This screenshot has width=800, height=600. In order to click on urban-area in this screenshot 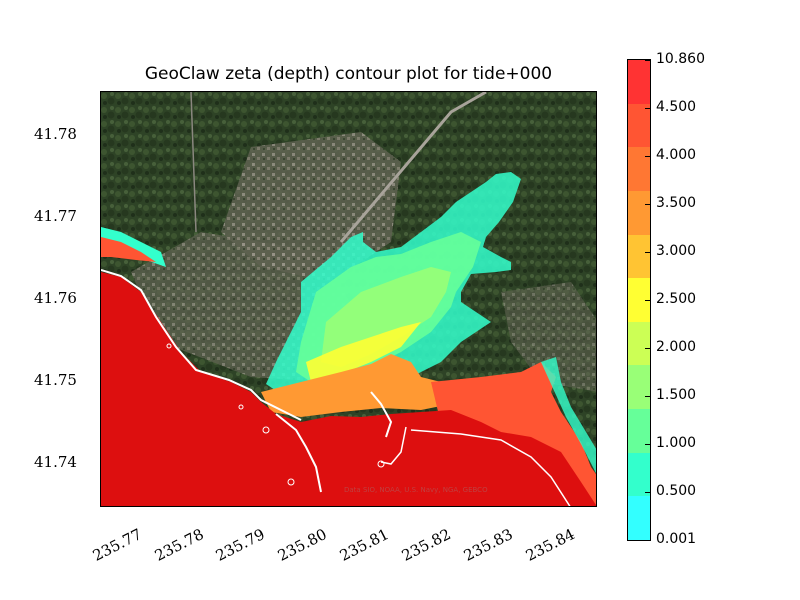, I will do `click(548, 337)`.